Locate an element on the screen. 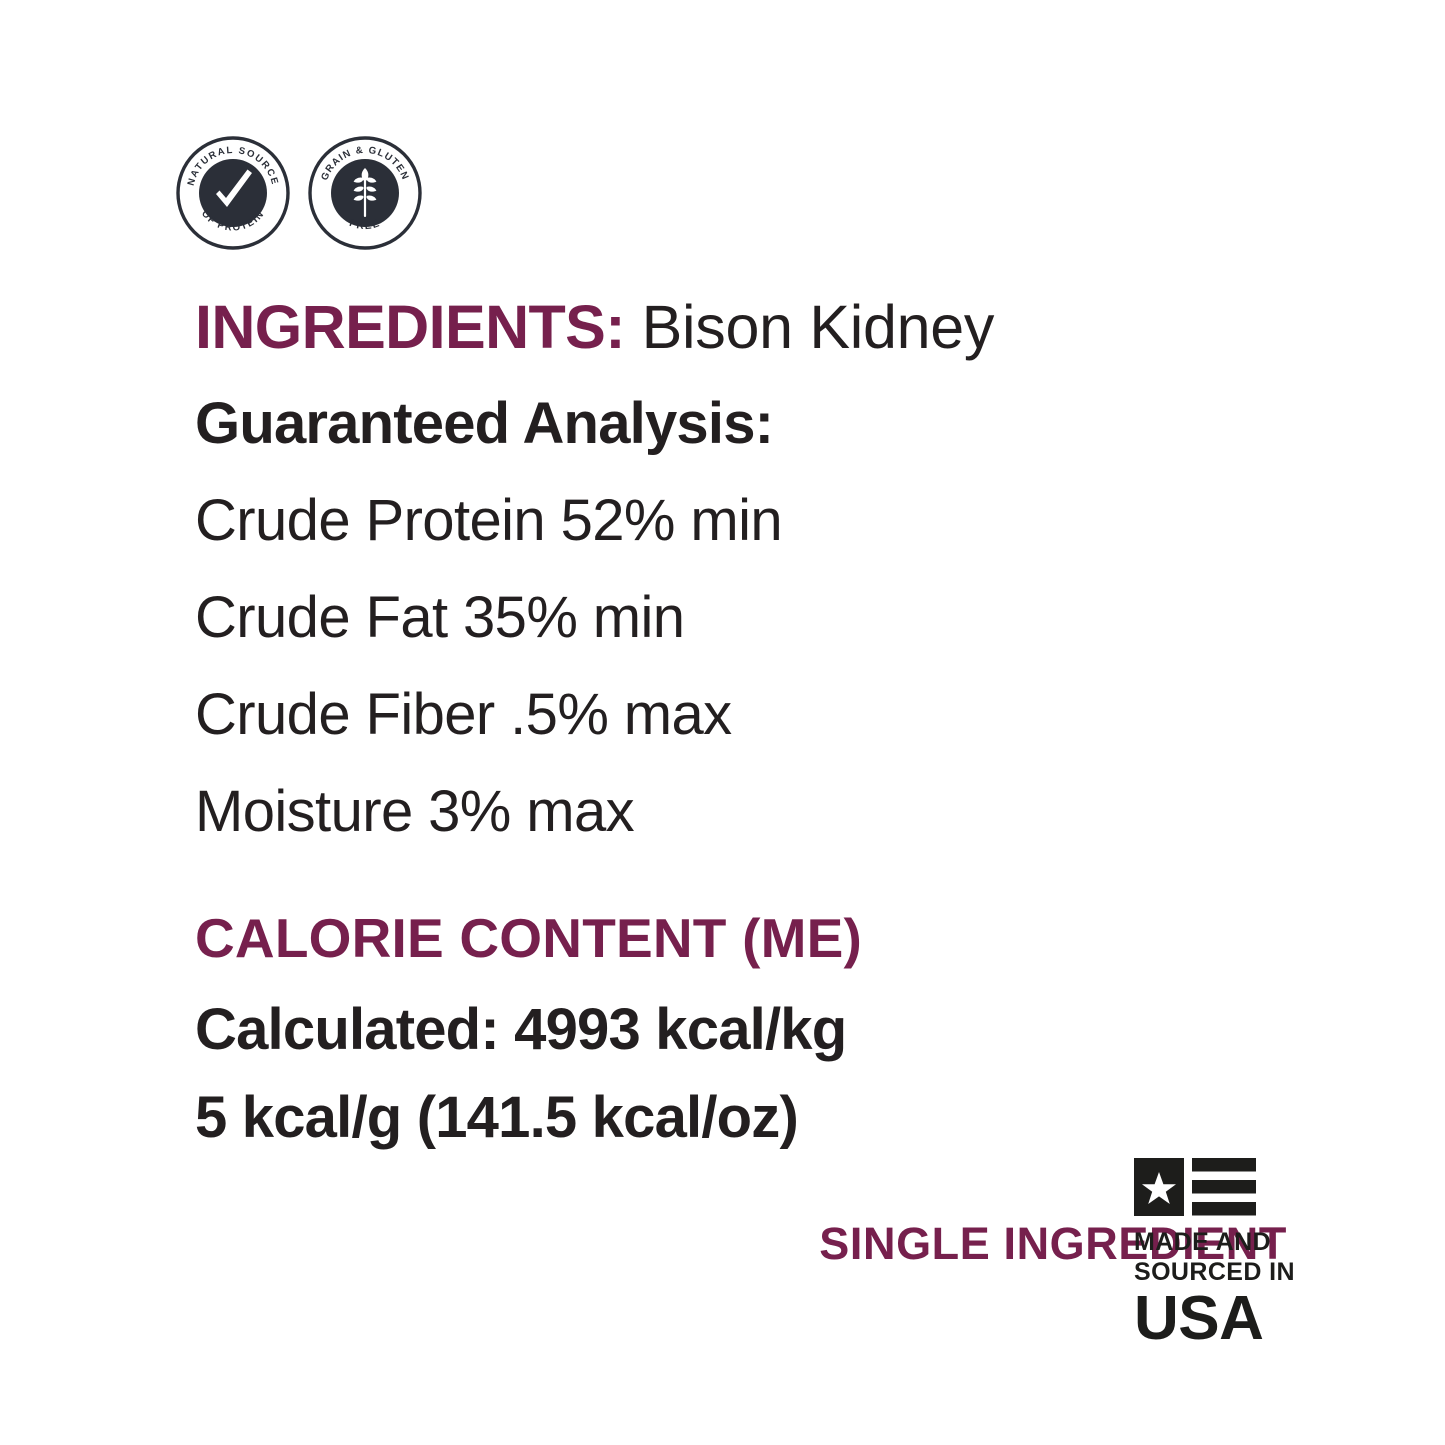 Image resolution: width=1445 pixels, height=1445 pixels. guaranteed-analysis-heading: Guaranteed Analysis: is located at coordinates (484, 423).